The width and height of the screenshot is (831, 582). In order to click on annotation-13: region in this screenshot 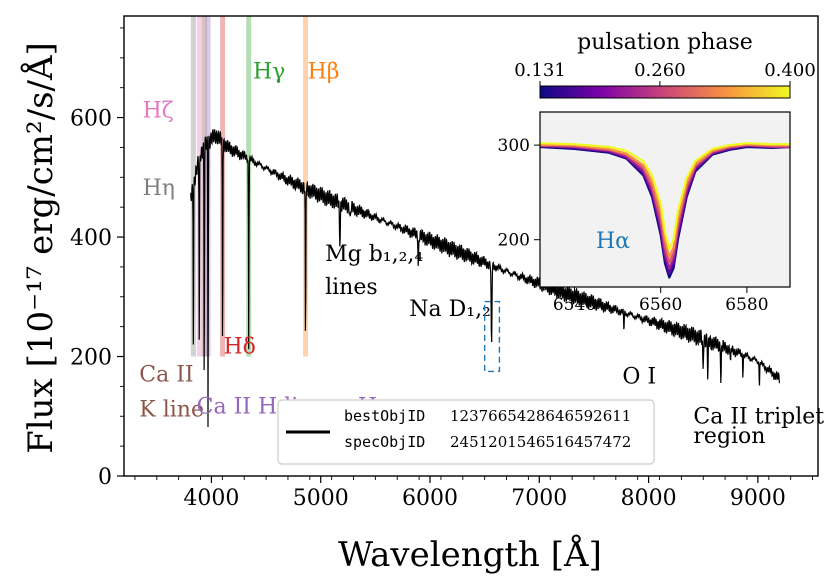, I will do `click(729, 436)`.